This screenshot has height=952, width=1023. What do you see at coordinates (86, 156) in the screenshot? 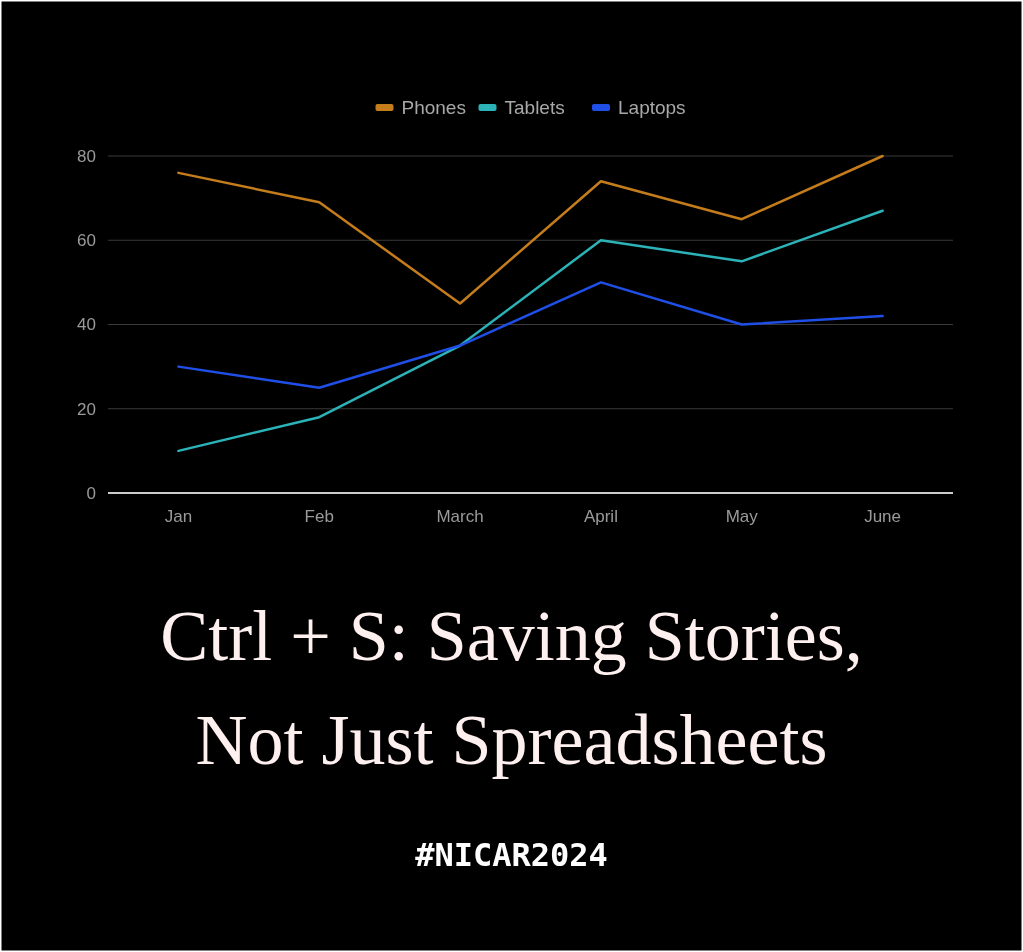
I see `y-tick-label: 80` at bounding box center [86, 156].